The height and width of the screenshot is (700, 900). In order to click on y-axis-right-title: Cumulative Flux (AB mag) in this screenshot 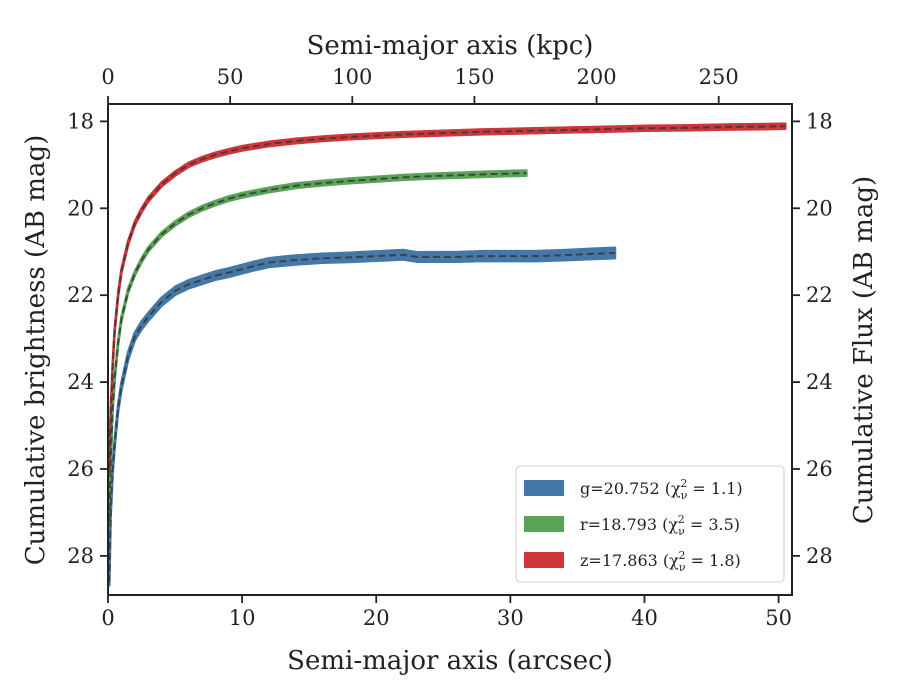, I will do `click(864, 350)`.